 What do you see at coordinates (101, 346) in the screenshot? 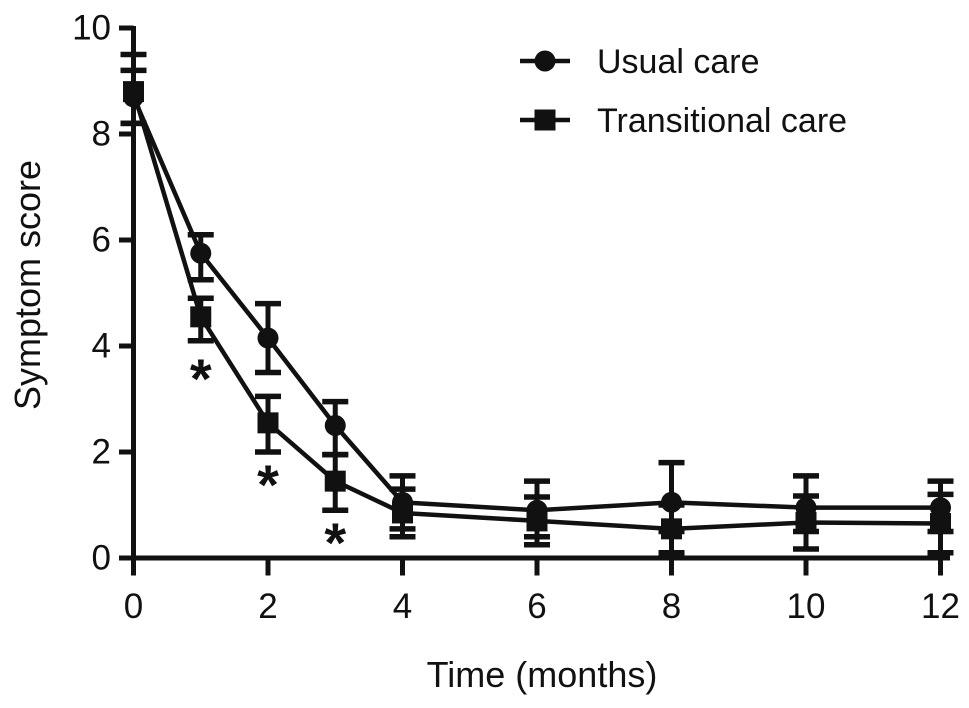
I see `y-tick-label: 4` at bounding box center [101, 346].